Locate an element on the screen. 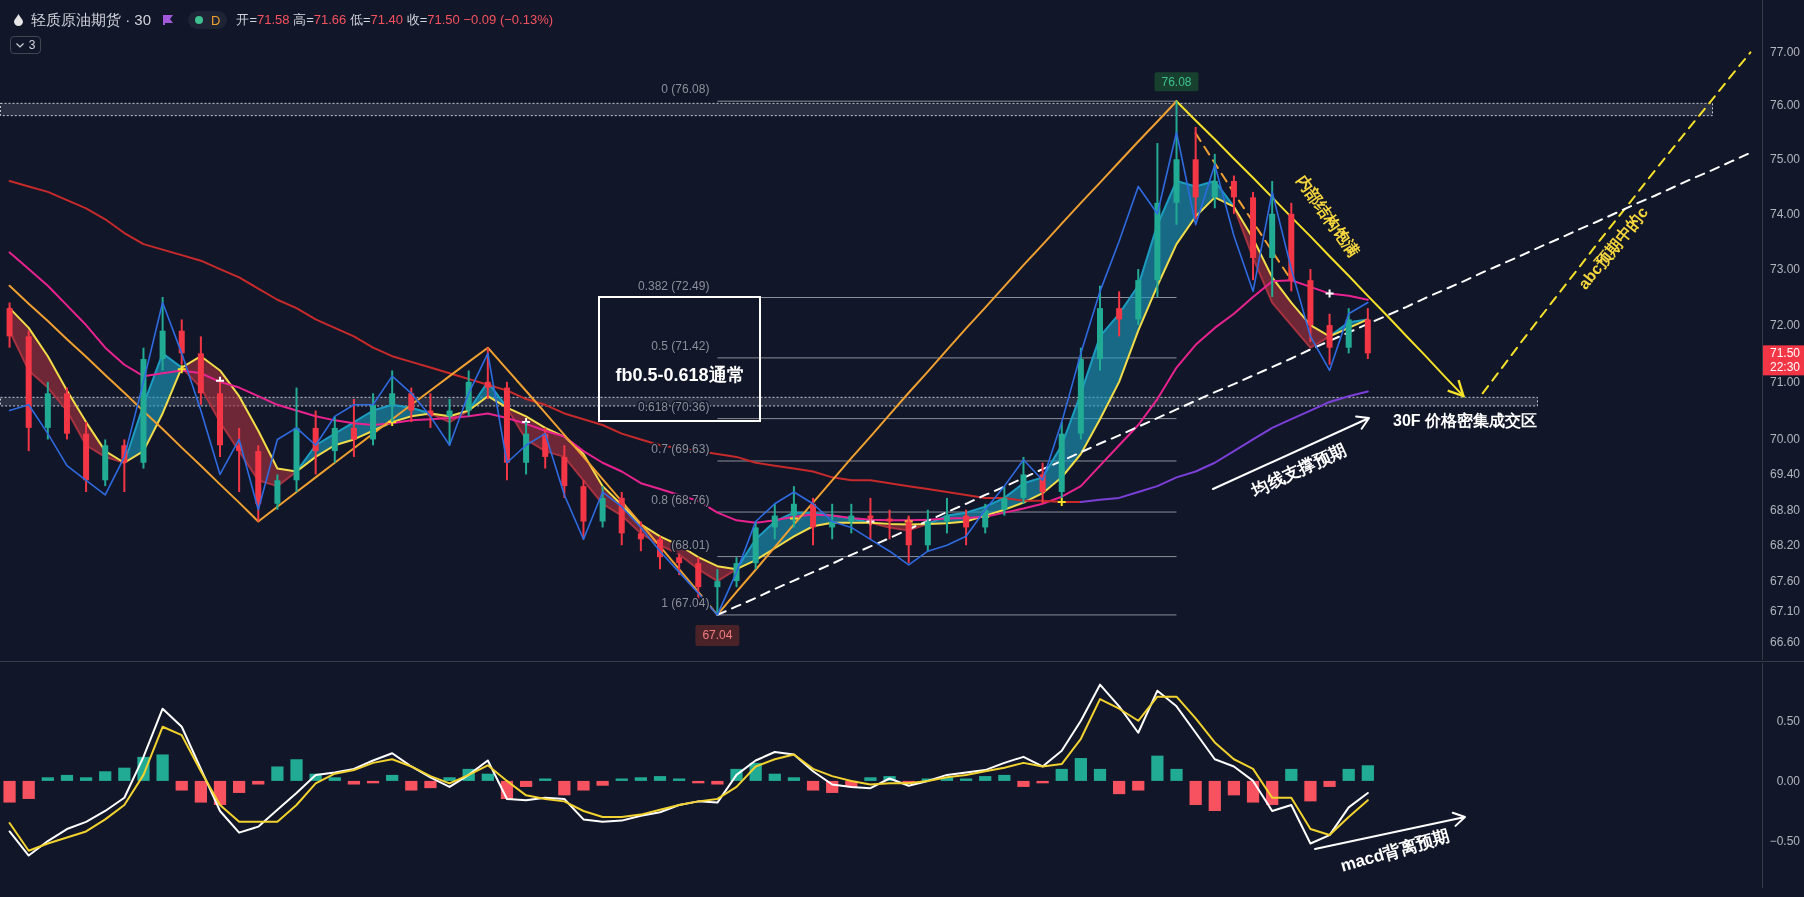 This screenshot has height=897, width=1804. text: 71.50 is located at coordinates (1785, 353).